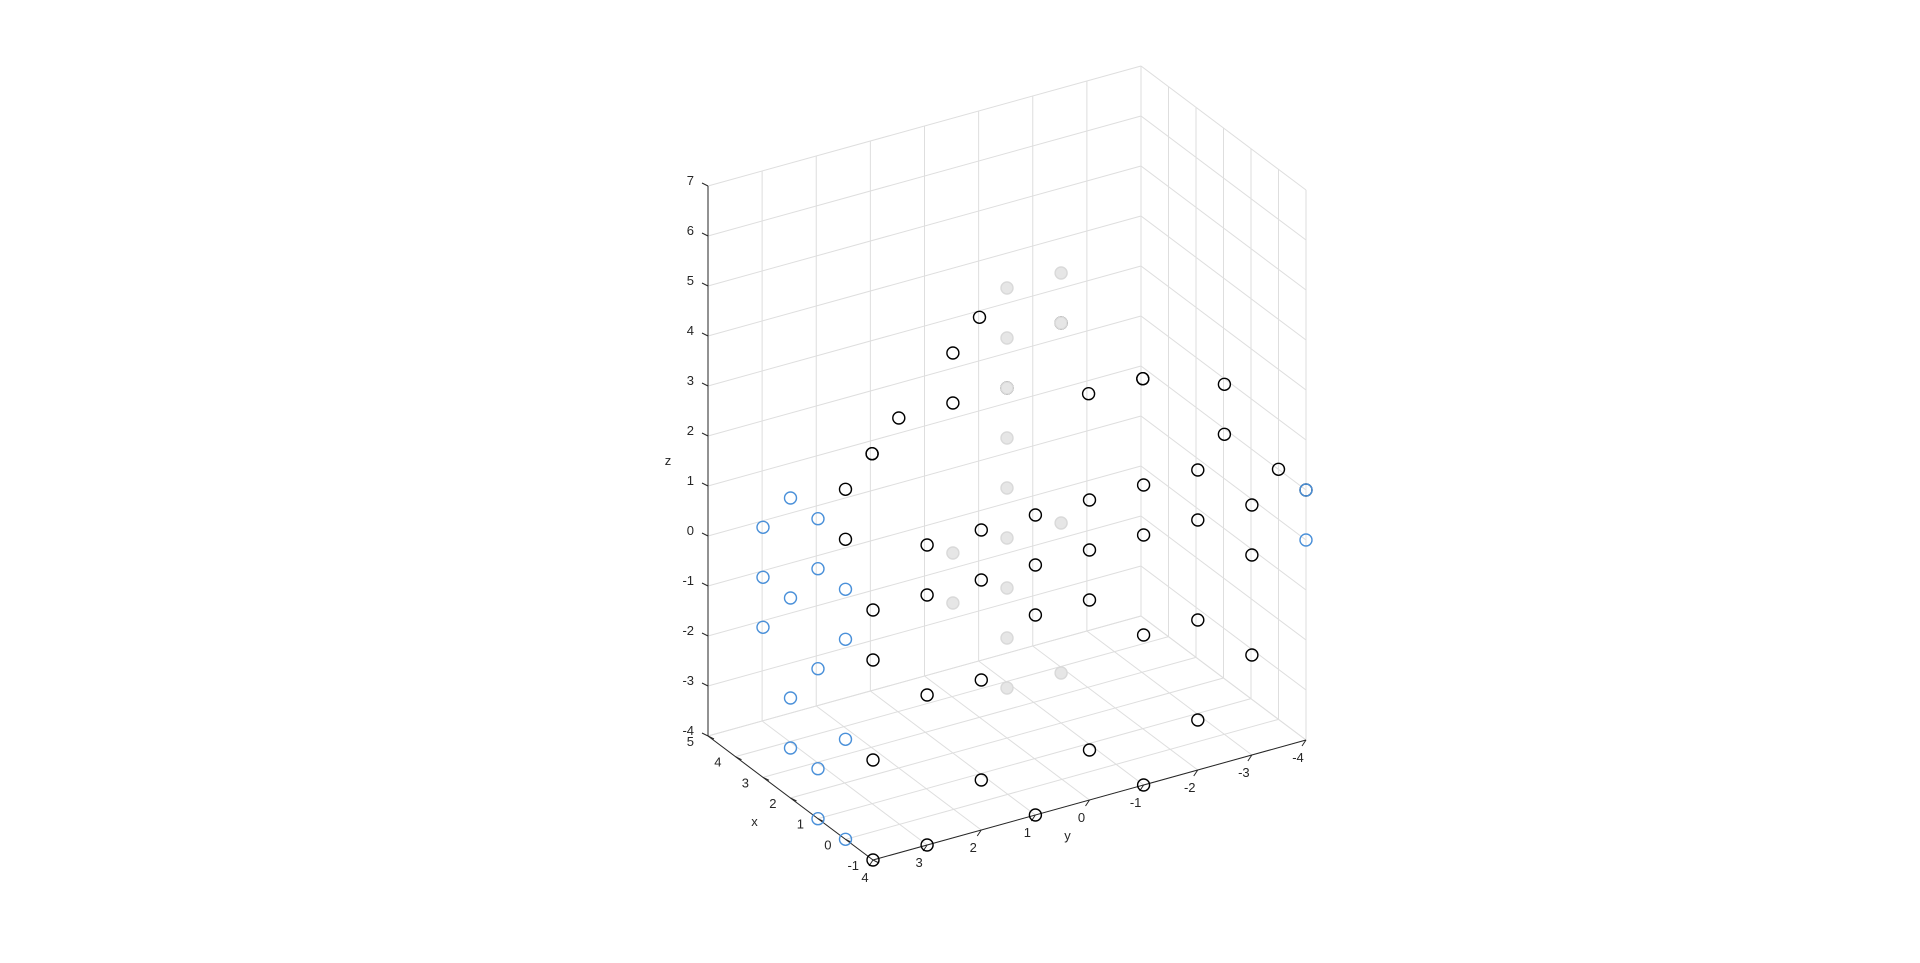  Describe the element at coordinates (853, 865) in the screenshot. I see `x-tick-label: -1` at that location.